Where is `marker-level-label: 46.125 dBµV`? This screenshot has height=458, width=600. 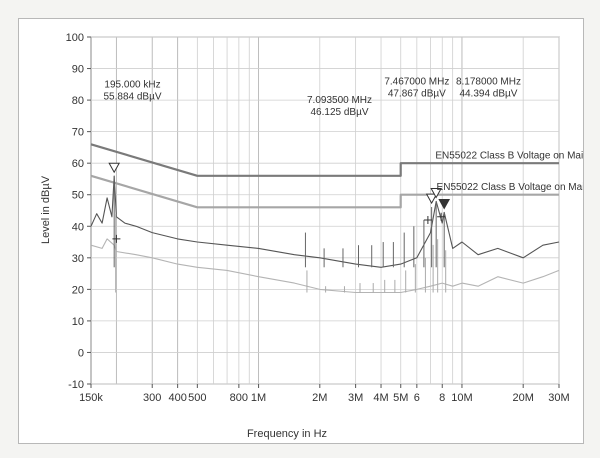 marker-level-label: 46.125 dBµV is located at coordinates (339, 112).